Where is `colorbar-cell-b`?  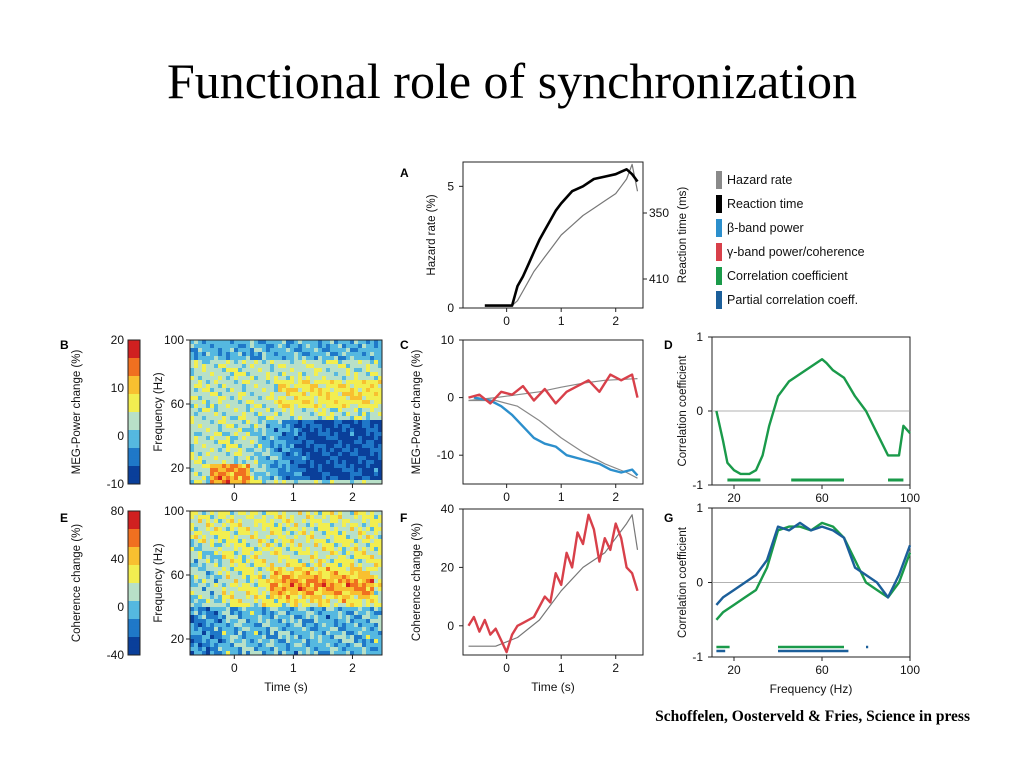
colorbar-cell-b is located at coordinates (134, 374).